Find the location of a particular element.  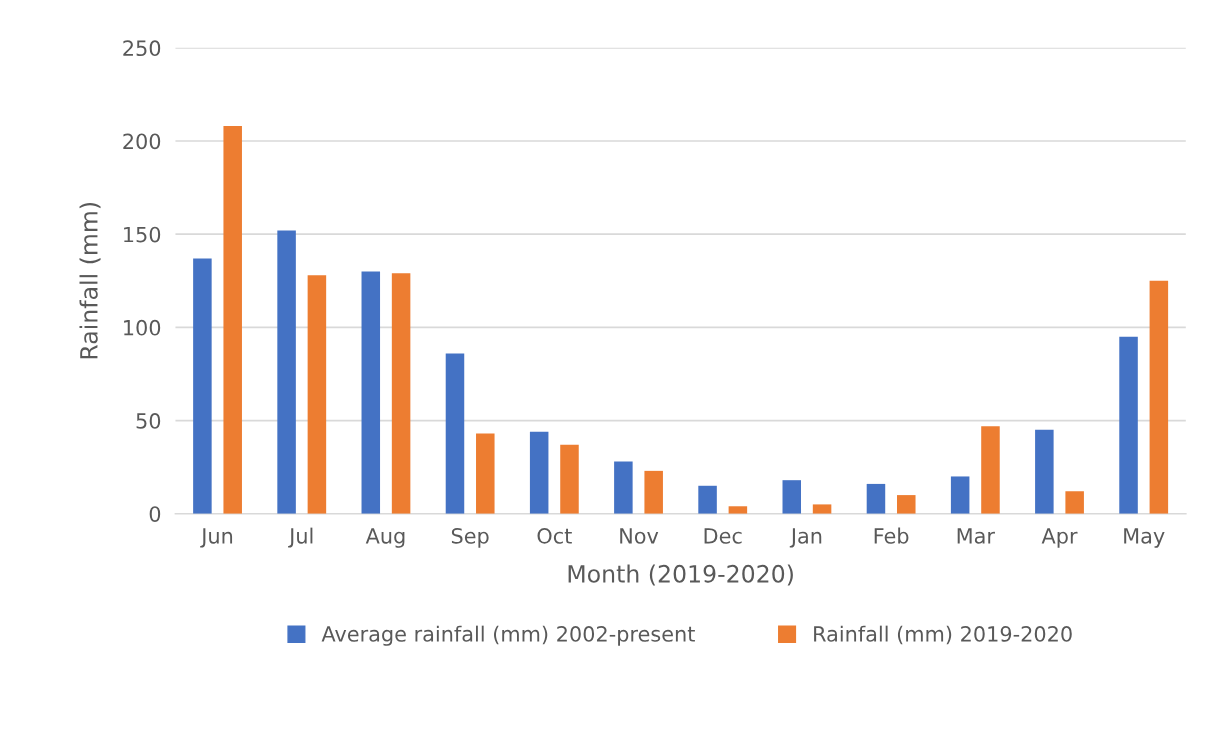

x-tick-label: Oct is located at coordinates (554, 535).